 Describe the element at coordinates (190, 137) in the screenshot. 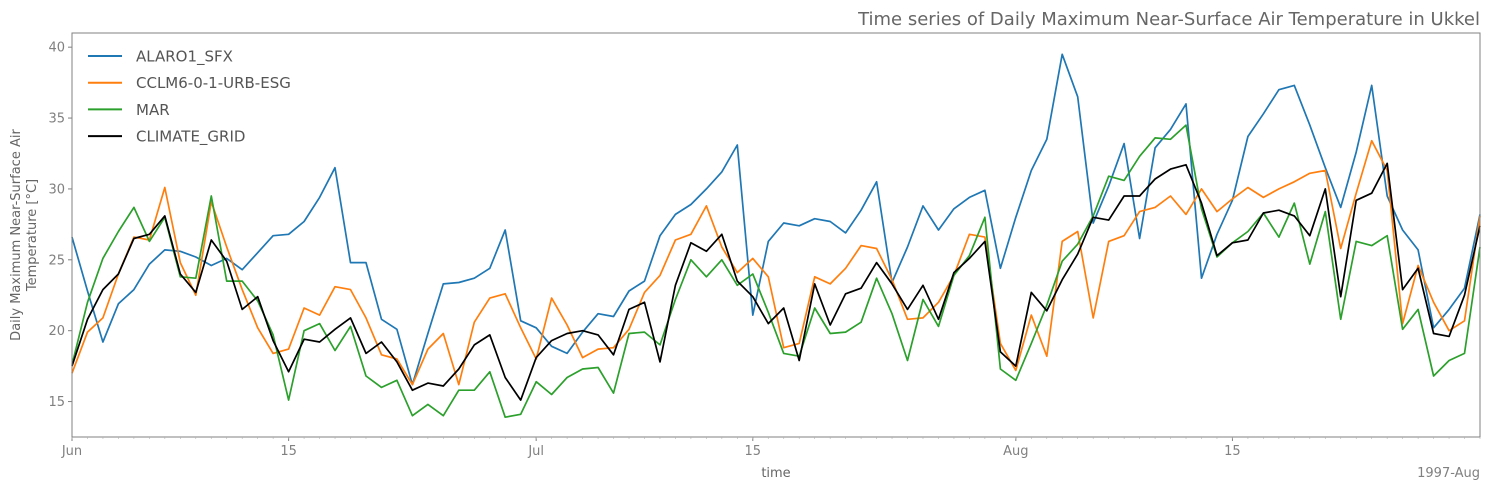

I see `legend-label: CLIMATE_GRID` at that location.